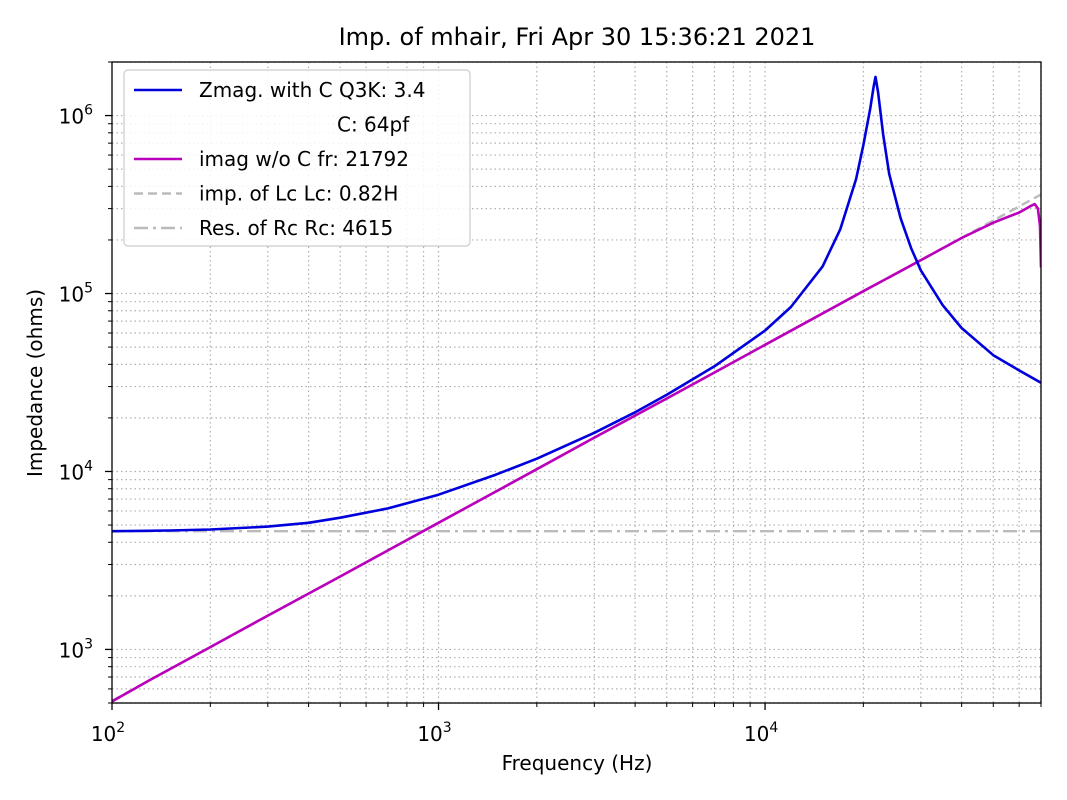  I want to click on y-axis-label: Impedance (ohms), so click(35, 383).